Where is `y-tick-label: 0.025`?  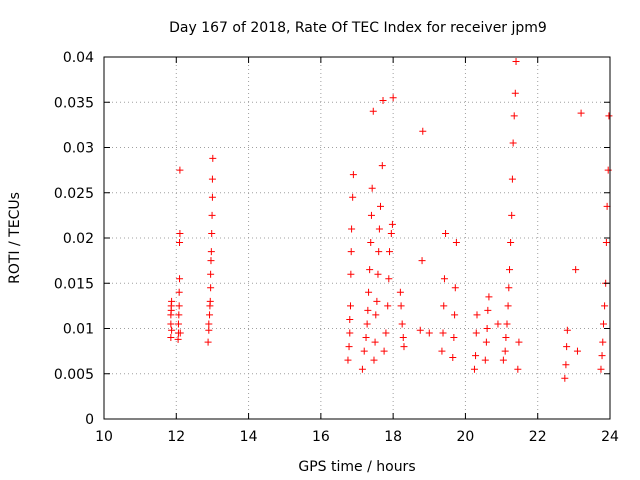 y-tick-label: 0.025 is located at coordinates (74, 194).